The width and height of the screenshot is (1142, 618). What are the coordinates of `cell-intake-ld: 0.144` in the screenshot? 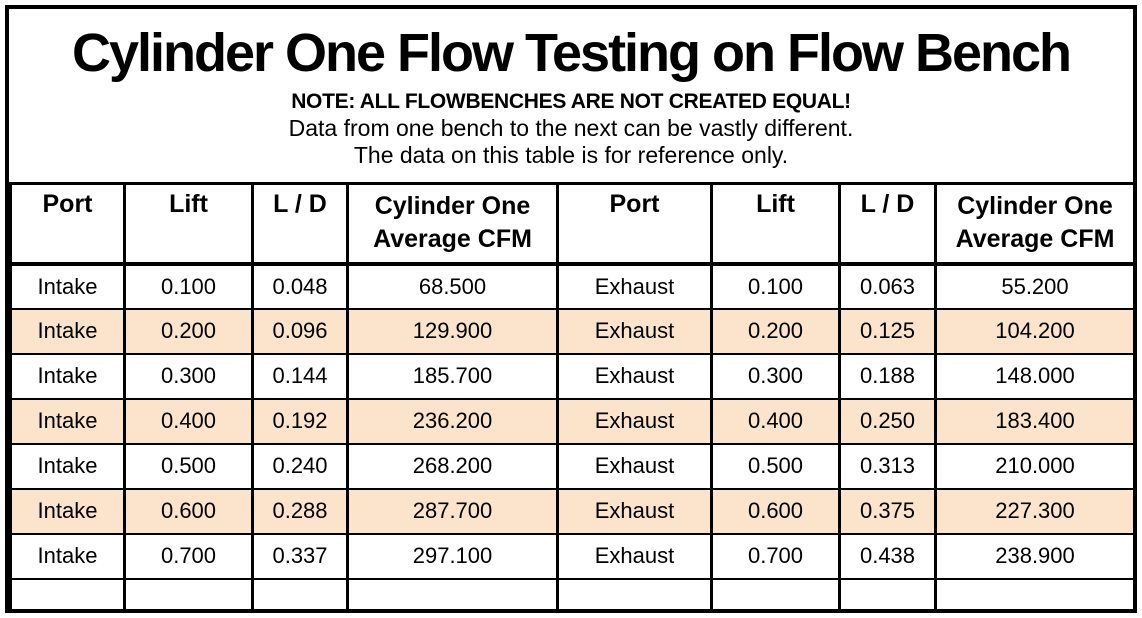 It's located at (300, 376).